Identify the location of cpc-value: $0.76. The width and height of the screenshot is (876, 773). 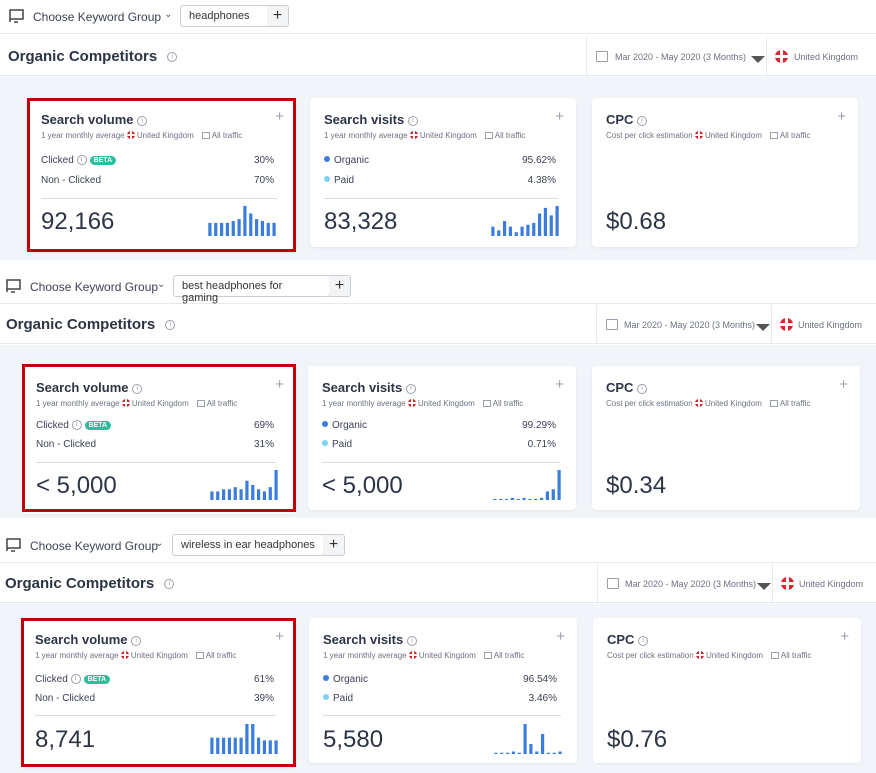
(637, 739).